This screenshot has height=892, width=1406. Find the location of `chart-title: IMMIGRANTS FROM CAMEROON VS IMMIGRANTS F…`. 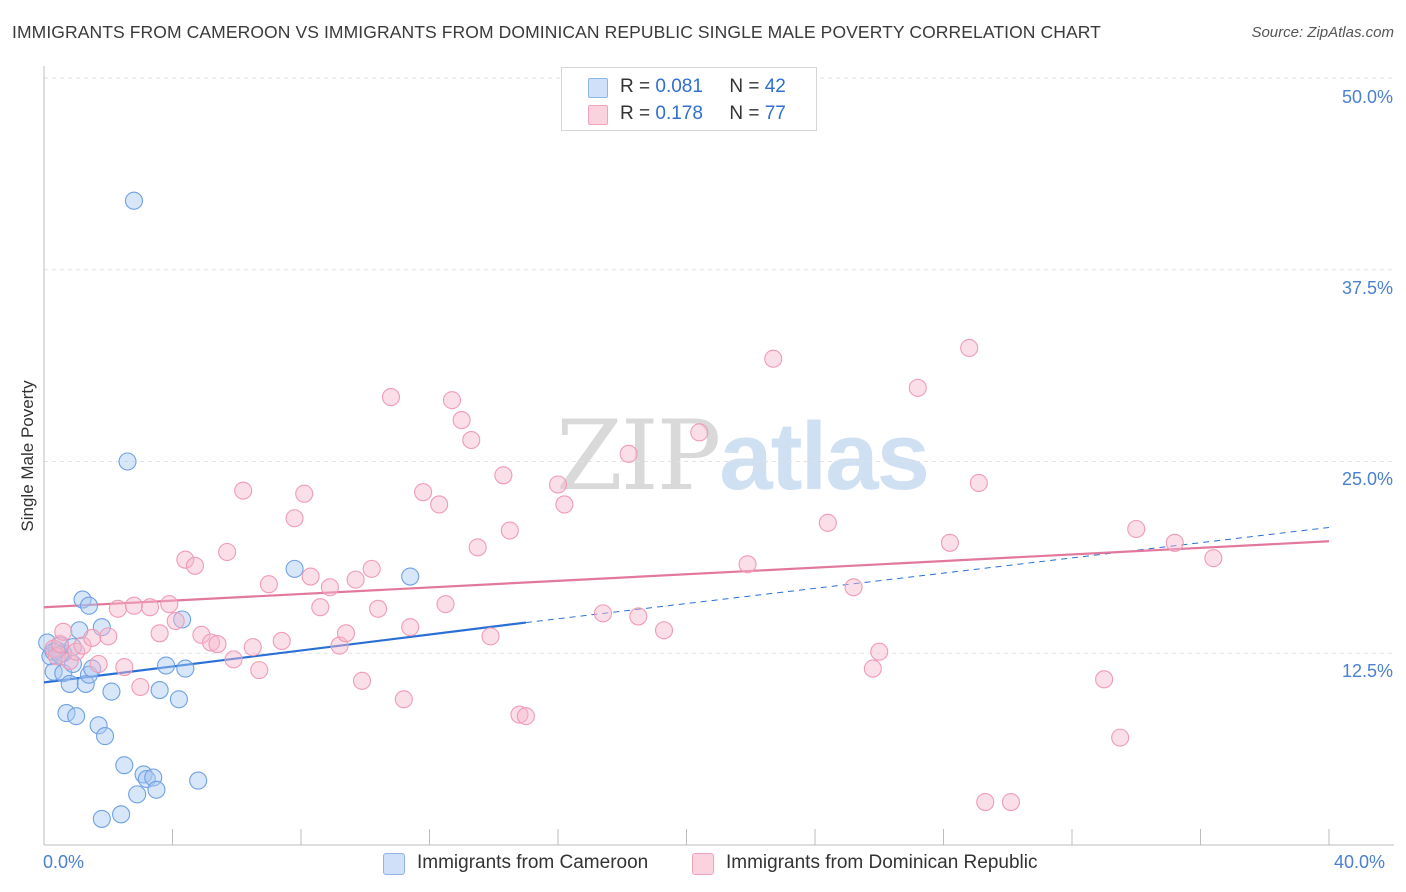

chart-title: IMMIGRANTS FROM CAMEROON VS IMMIGRANTS F… is located at coordinates (556, 32).